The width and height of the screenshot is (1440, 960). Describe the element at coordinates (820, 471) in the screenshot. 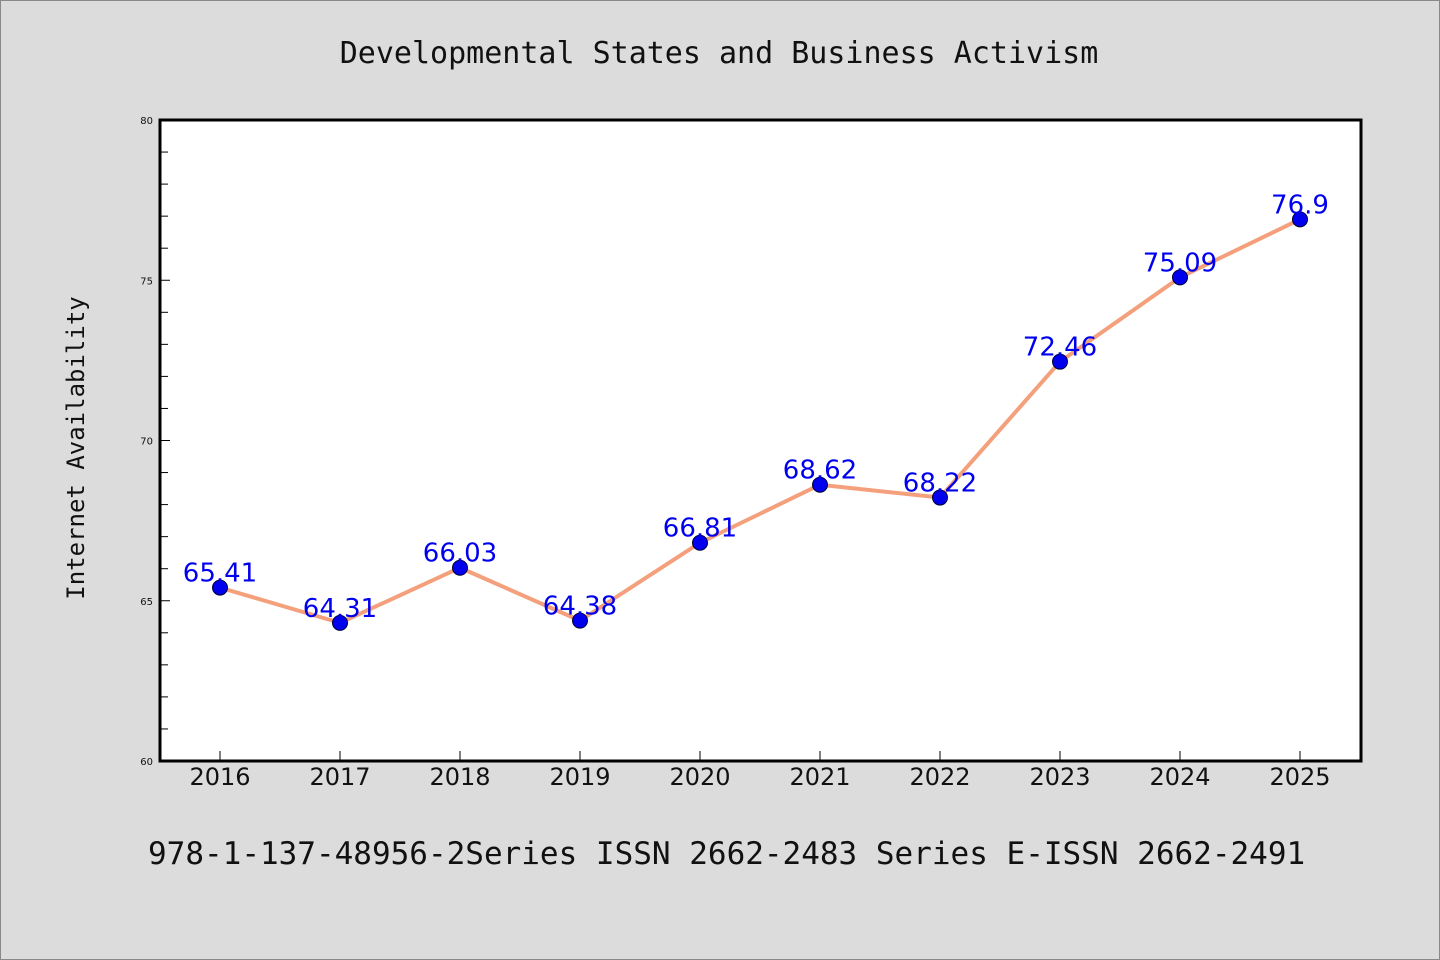

I see `data-label: 68.62` at that location.